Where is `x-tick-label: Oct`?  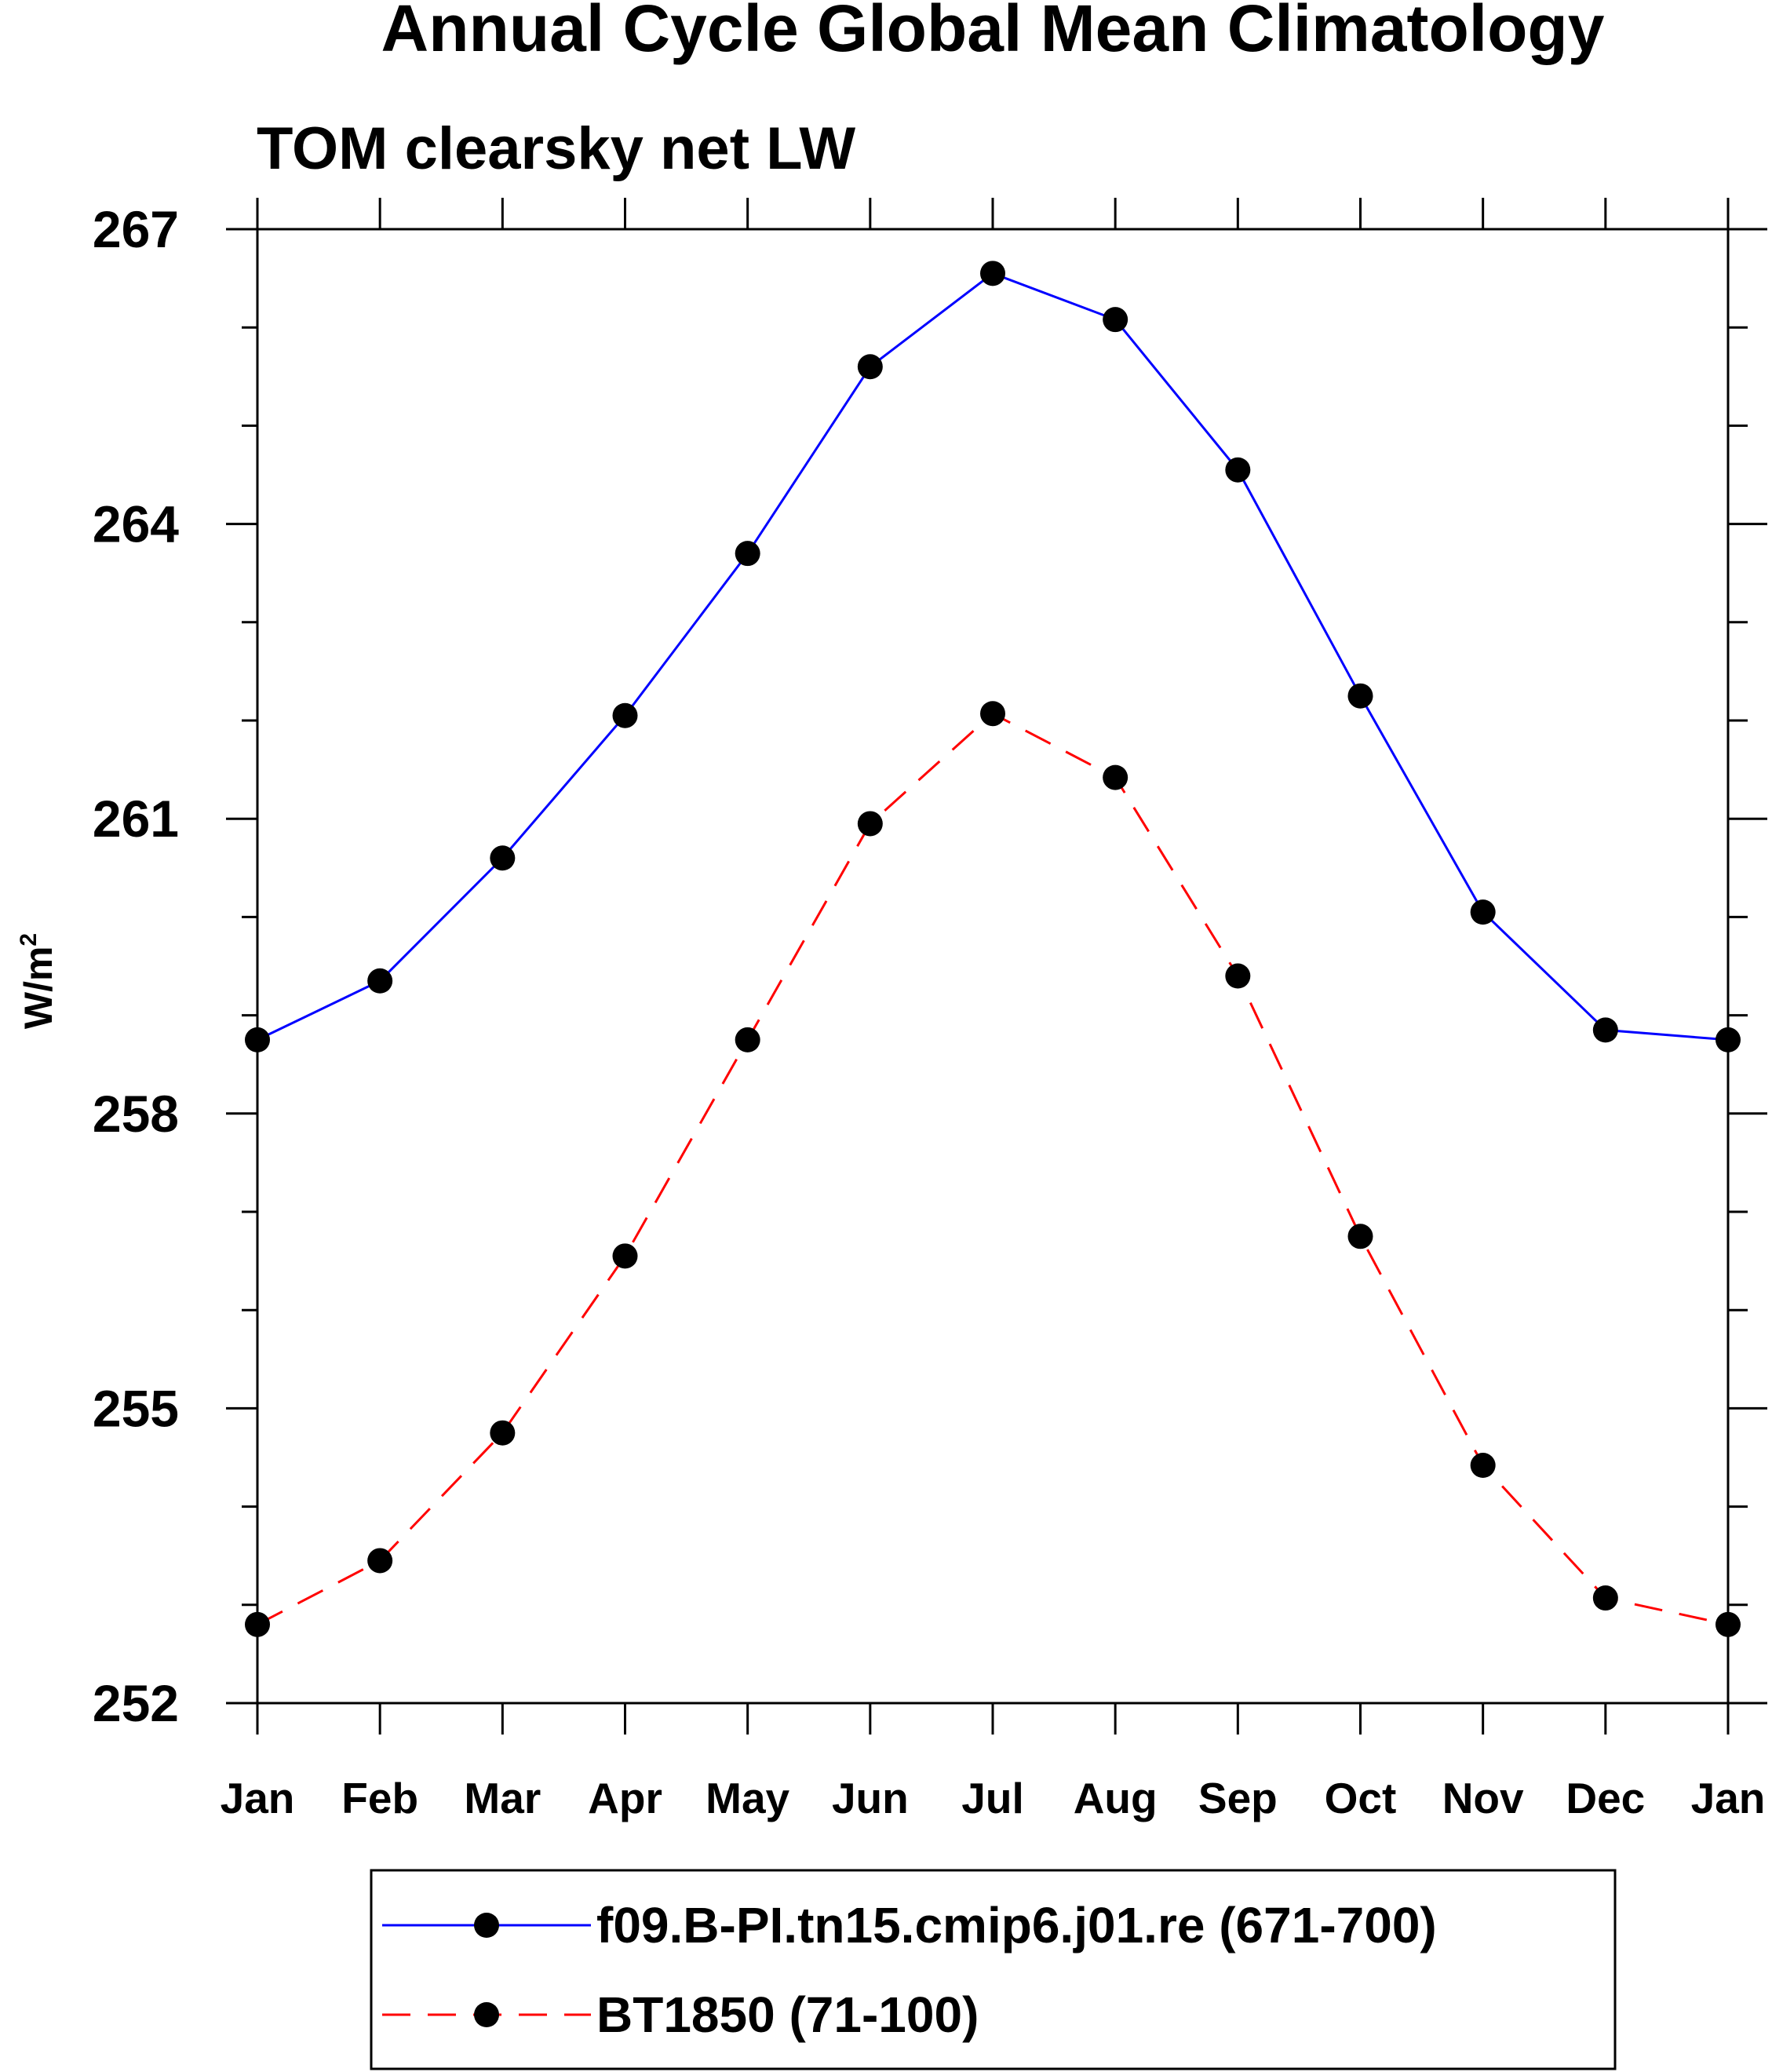 x-tick-label: Oct is located at coordinates (1361, 1798).